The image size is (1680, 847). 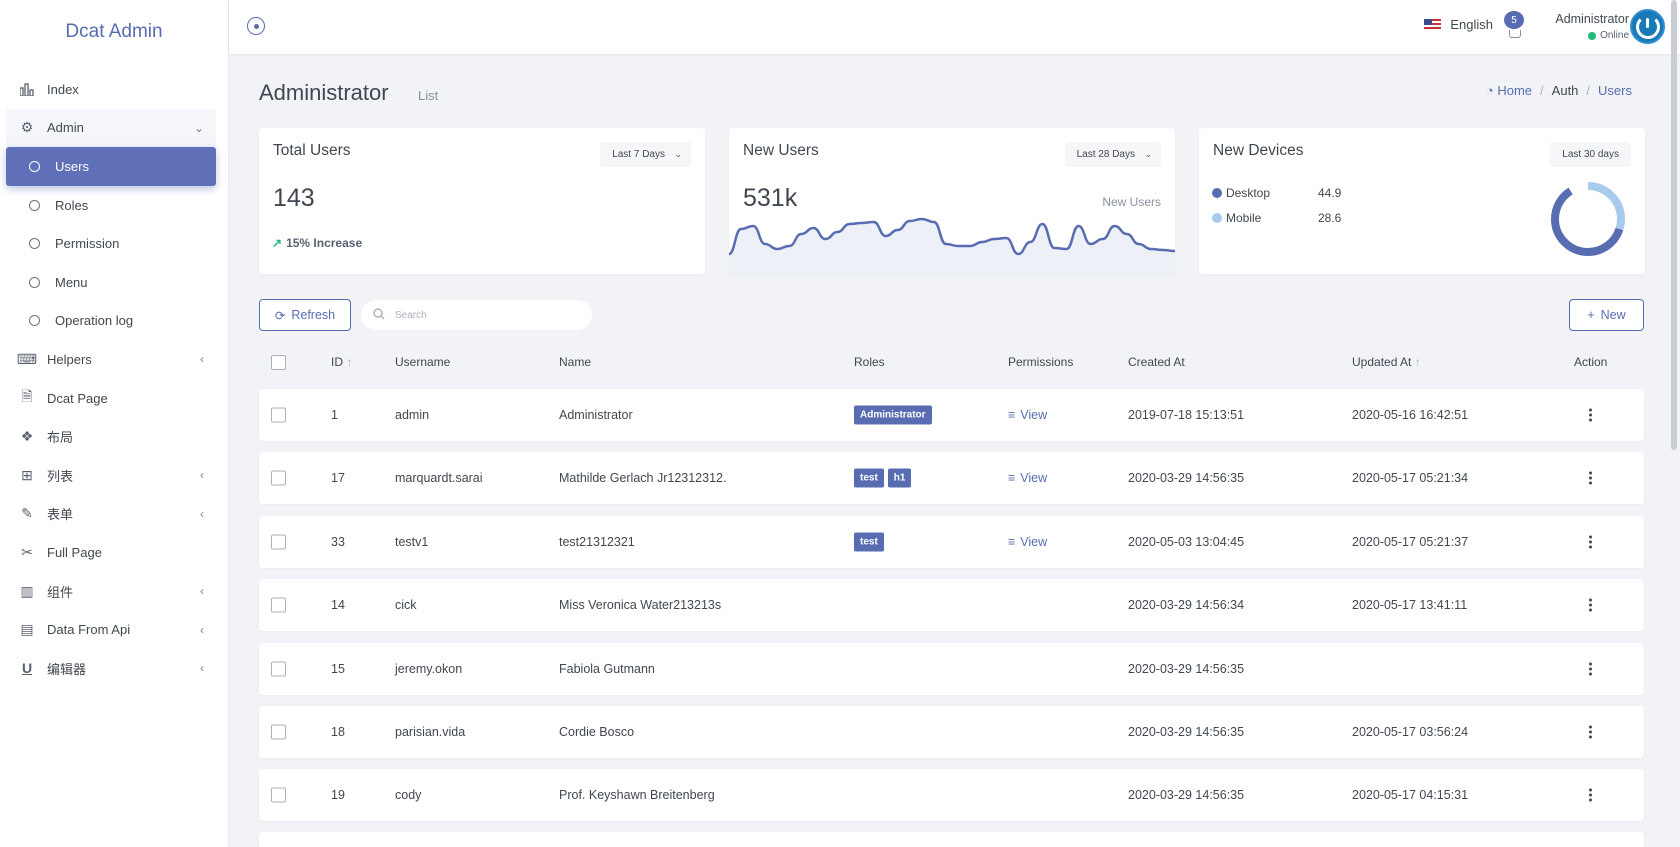 I want to click on sidebar-item-permission: Permission, so click(x=111, y=243).